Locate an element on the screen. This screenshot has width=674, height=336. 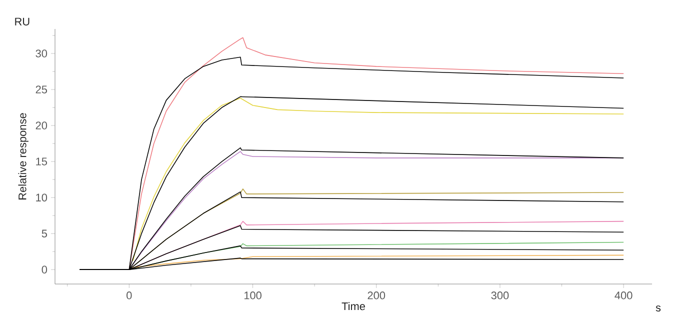
y-tick-label: 25 is located at coordinates (42, 90).